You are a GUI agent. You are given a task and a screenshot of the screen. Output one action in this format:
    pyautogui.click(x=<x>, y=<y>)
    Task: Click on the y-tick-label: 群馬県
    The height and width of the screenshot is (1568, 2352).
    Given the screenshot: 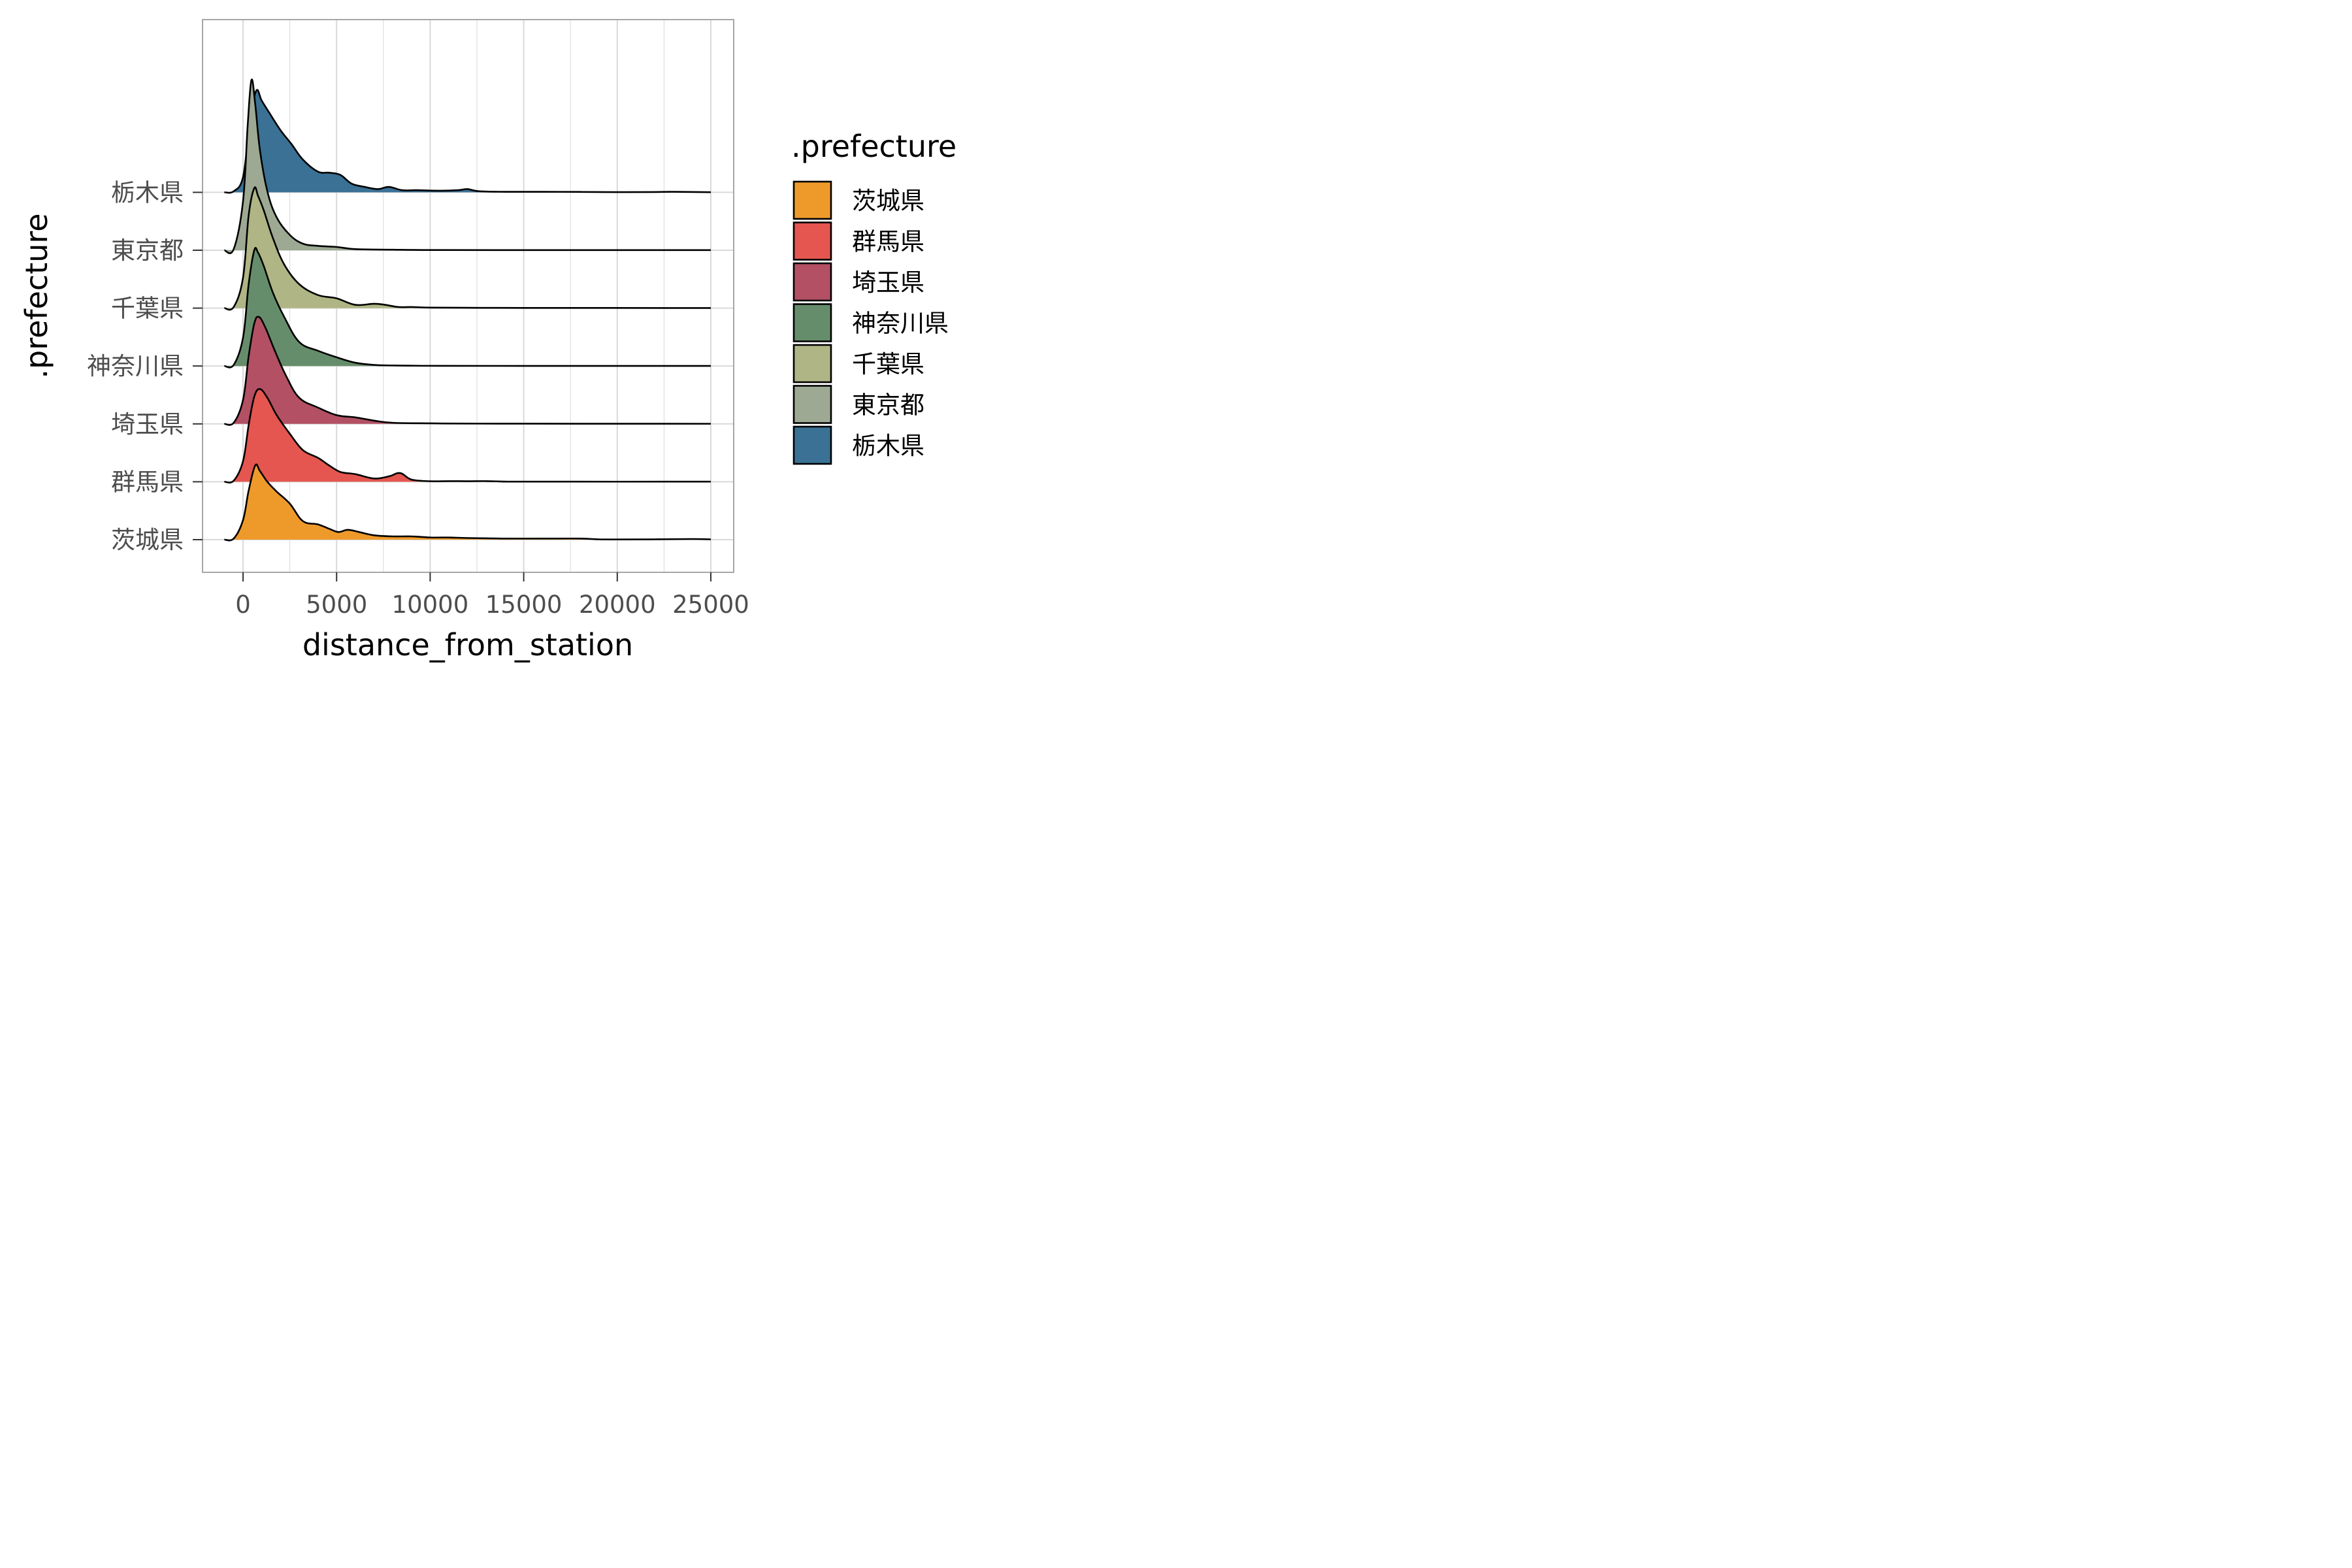 What is the action you would take?
    pyautogui.click(x=147, y=482)
    